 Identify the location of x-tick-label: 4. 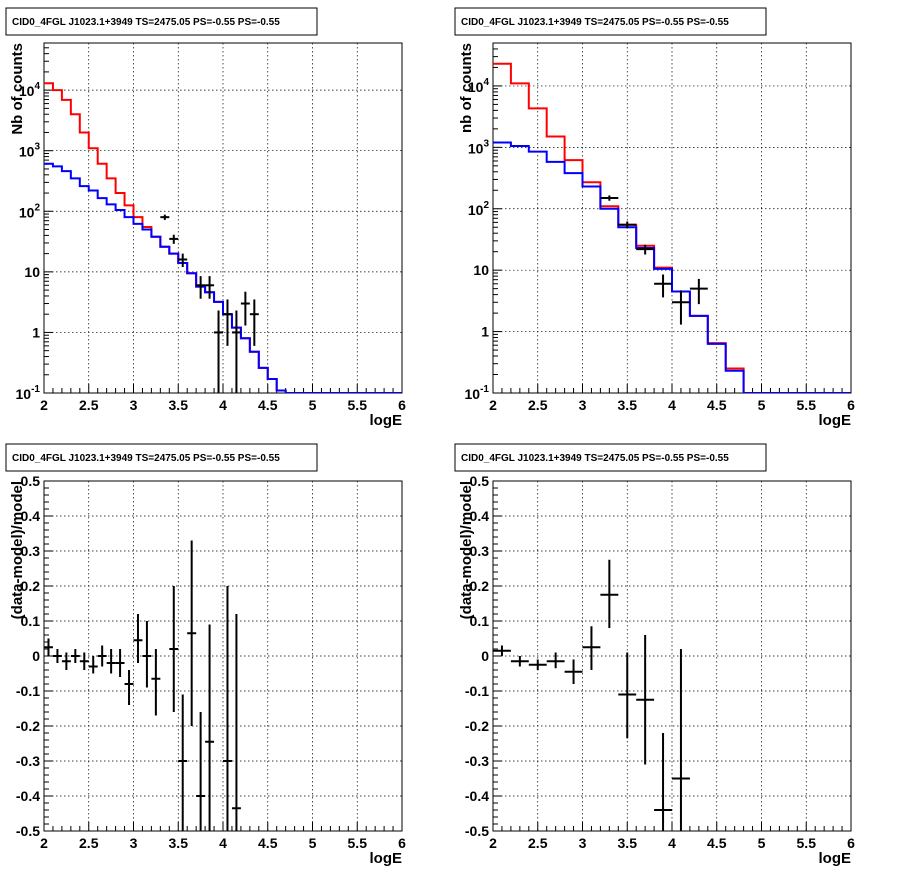
(672, 405).